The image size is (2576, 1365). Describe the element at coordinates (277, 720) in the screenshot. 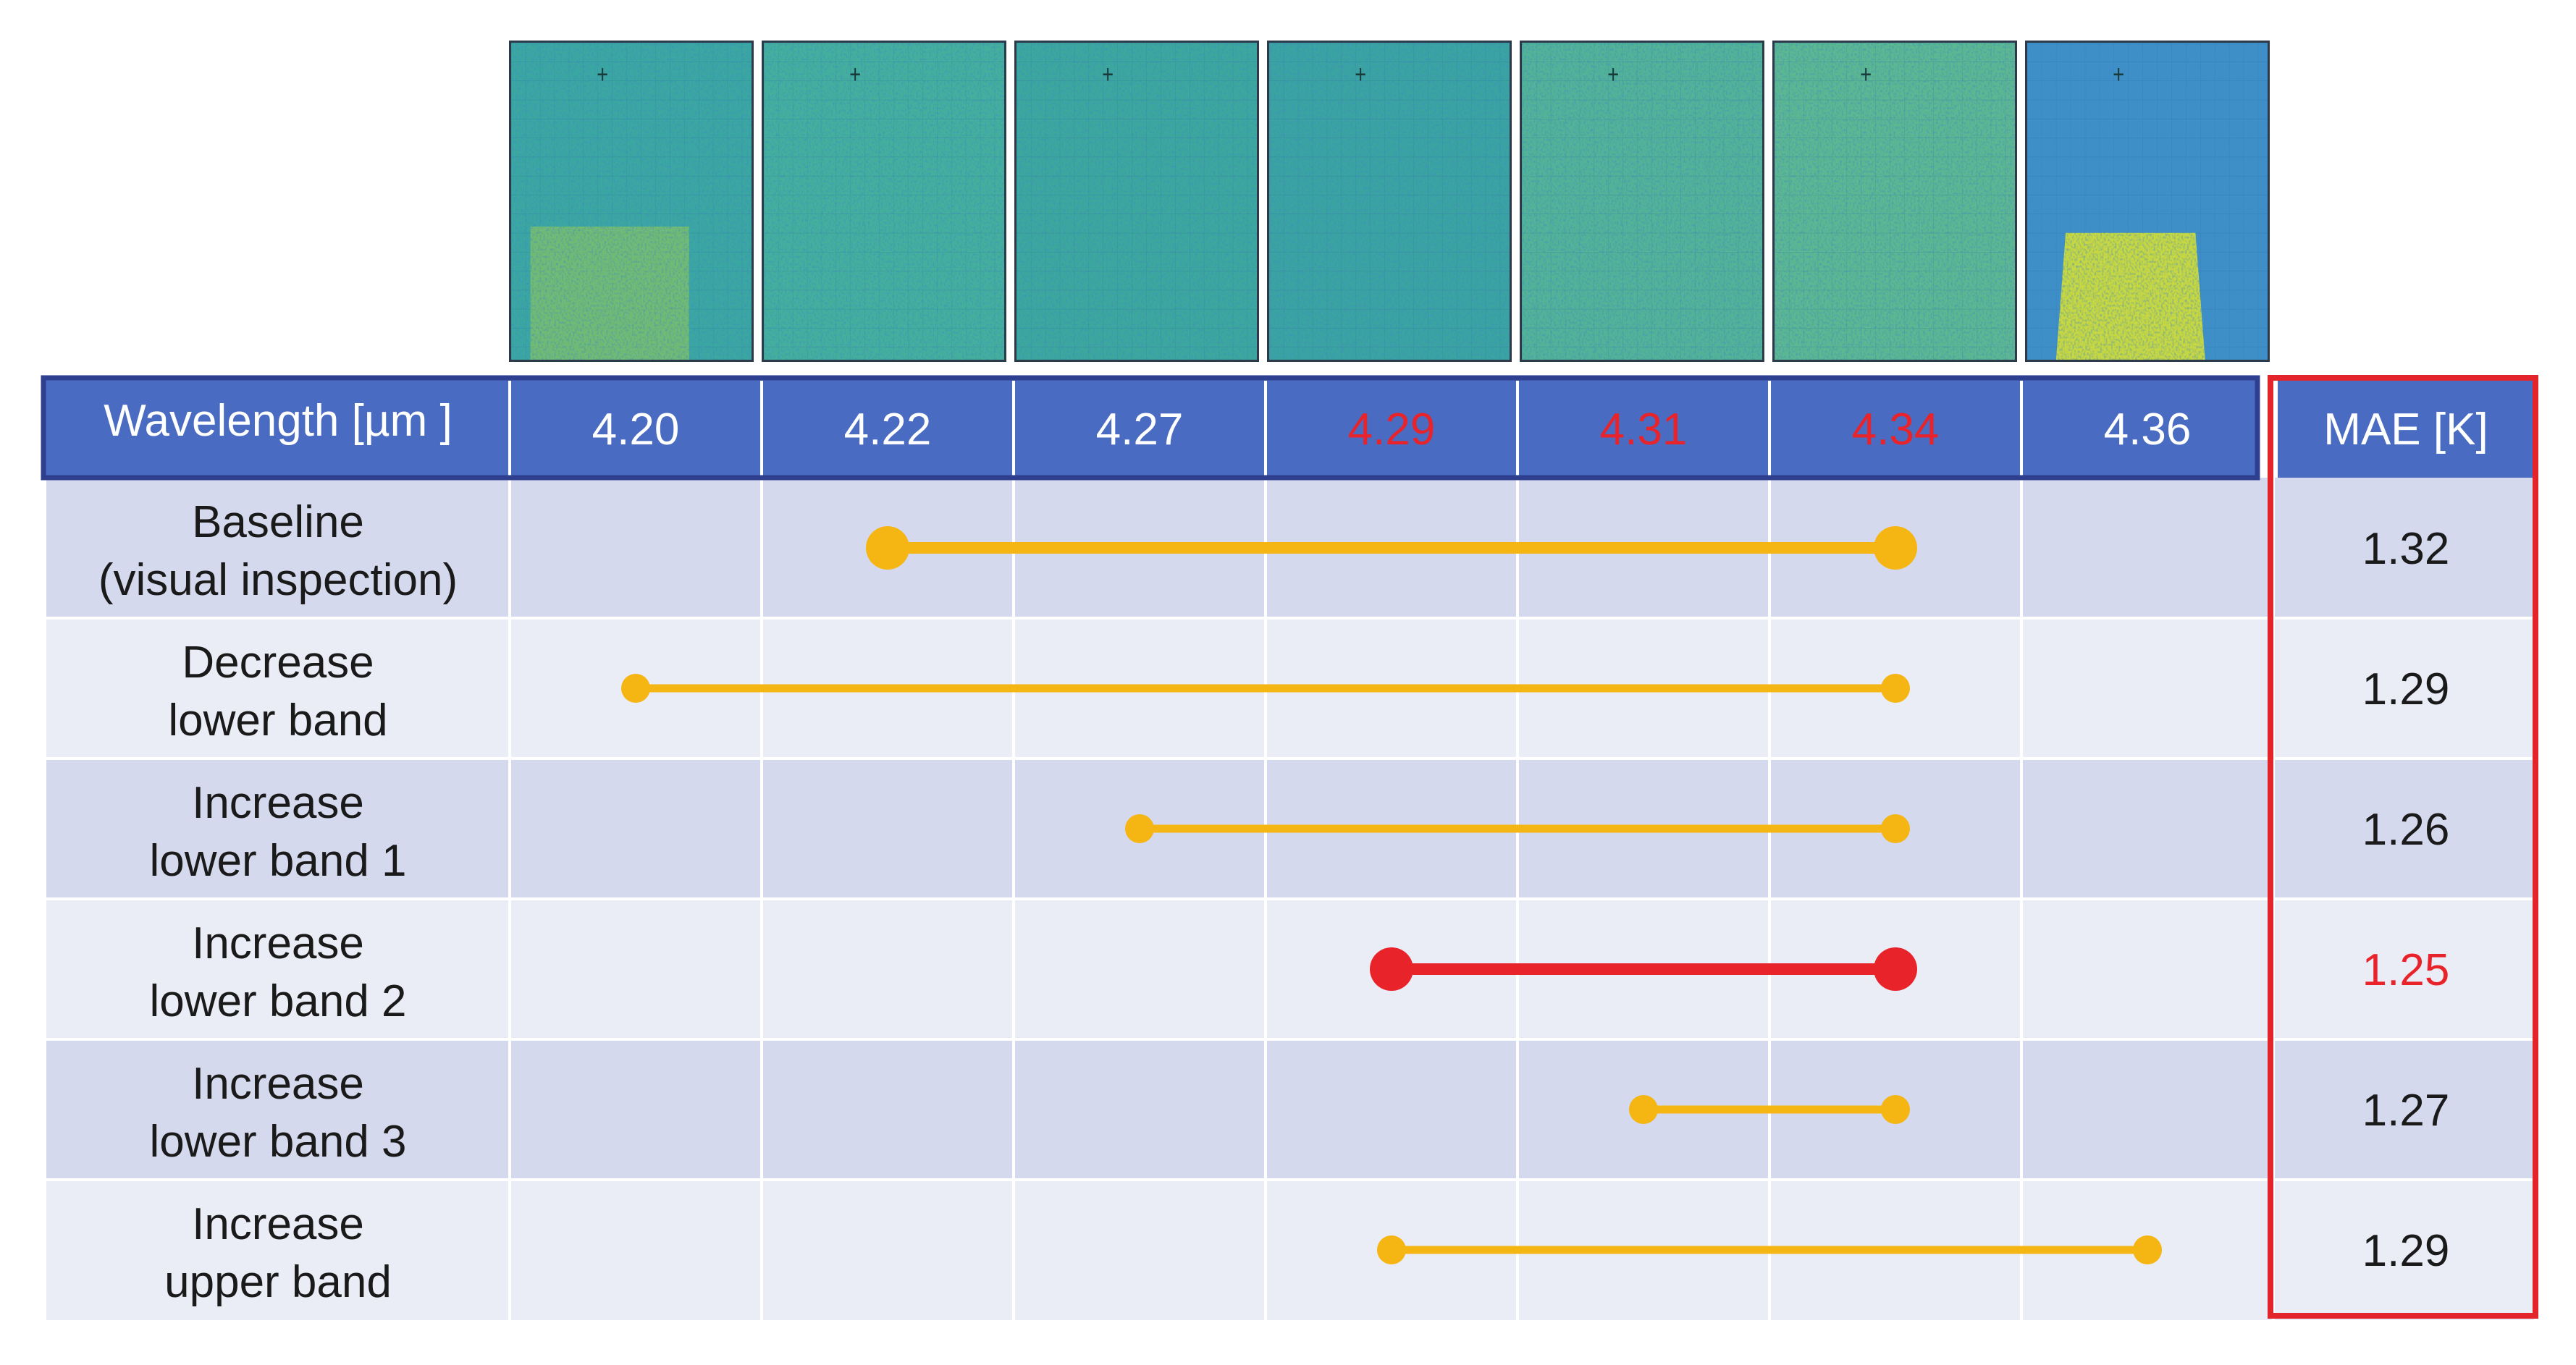

I see `row-label-line2: lower band` at that location.